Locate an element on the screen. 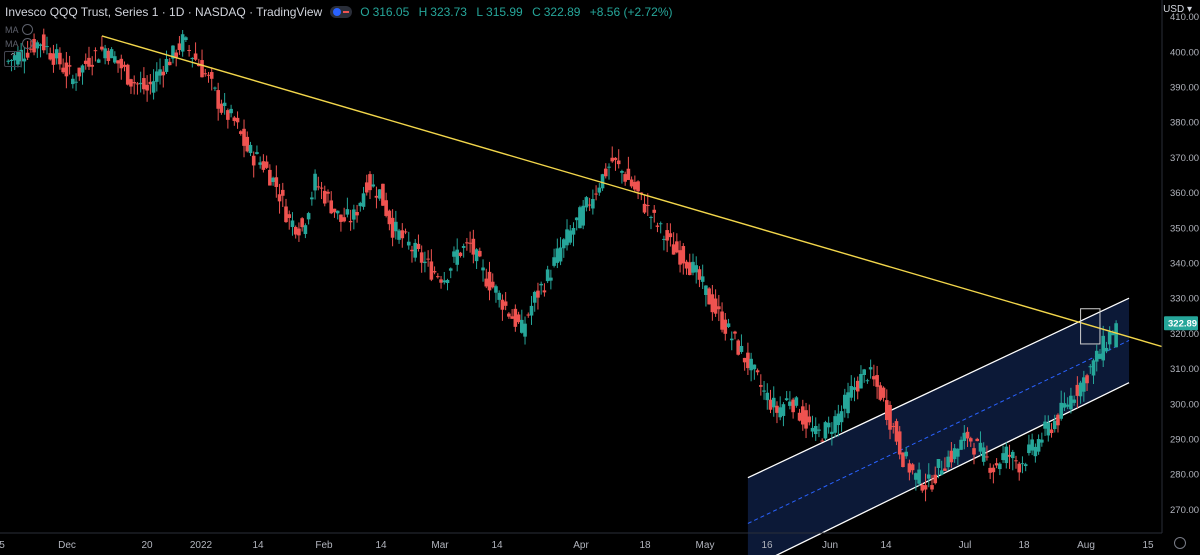 The width and height of the screenshot is (1200, 555). x-tick-label: Apr is located at coordinates (581, 545).